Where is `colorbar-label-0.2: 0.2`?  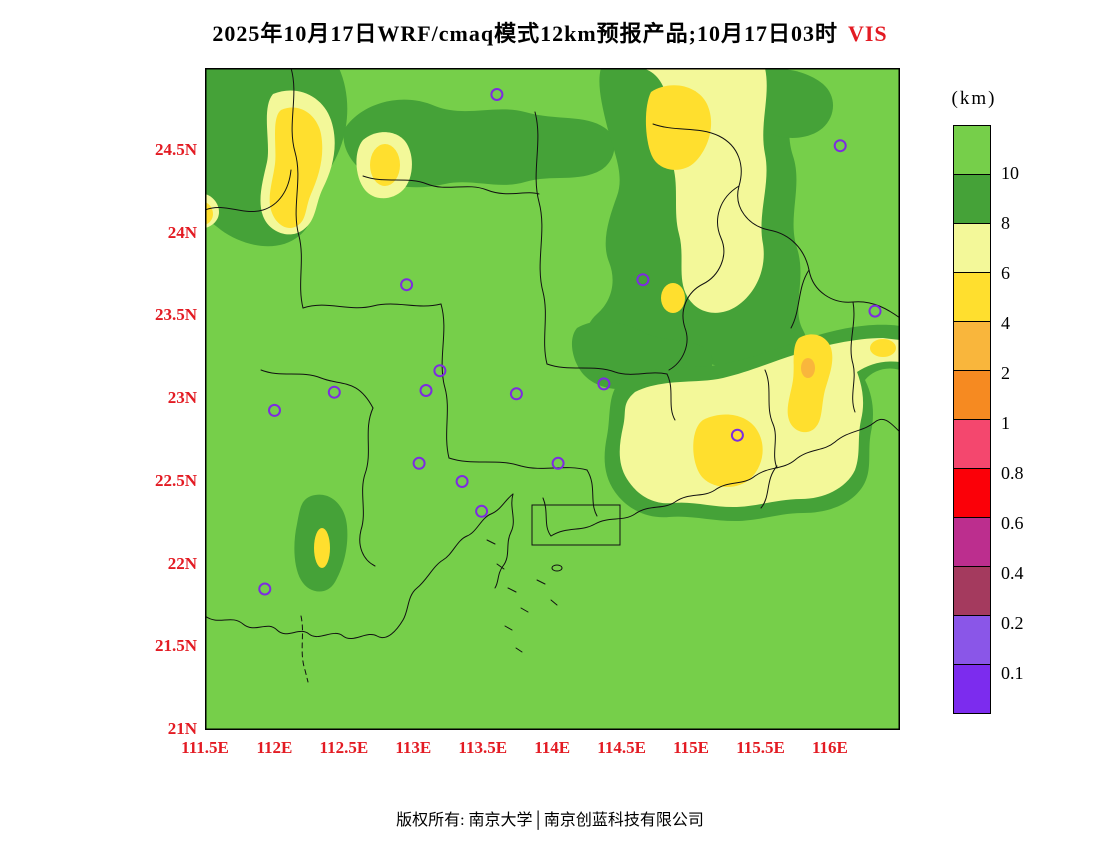 colorbar-label-0.2: 0.2 is located at coordinates (1012, 623).